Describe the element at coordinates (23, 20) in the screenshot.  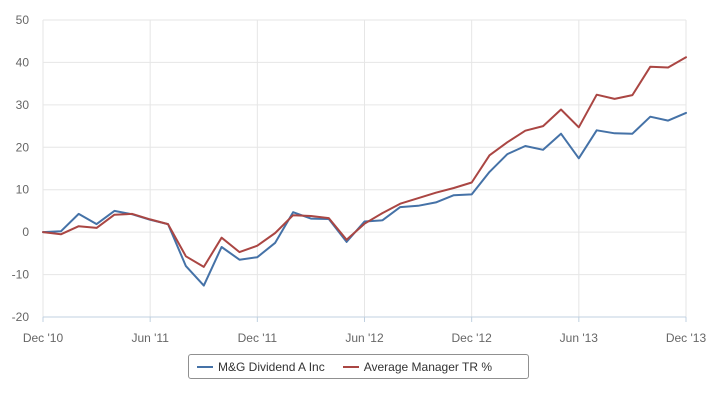
I see `y-tick-label: 50` at that location.